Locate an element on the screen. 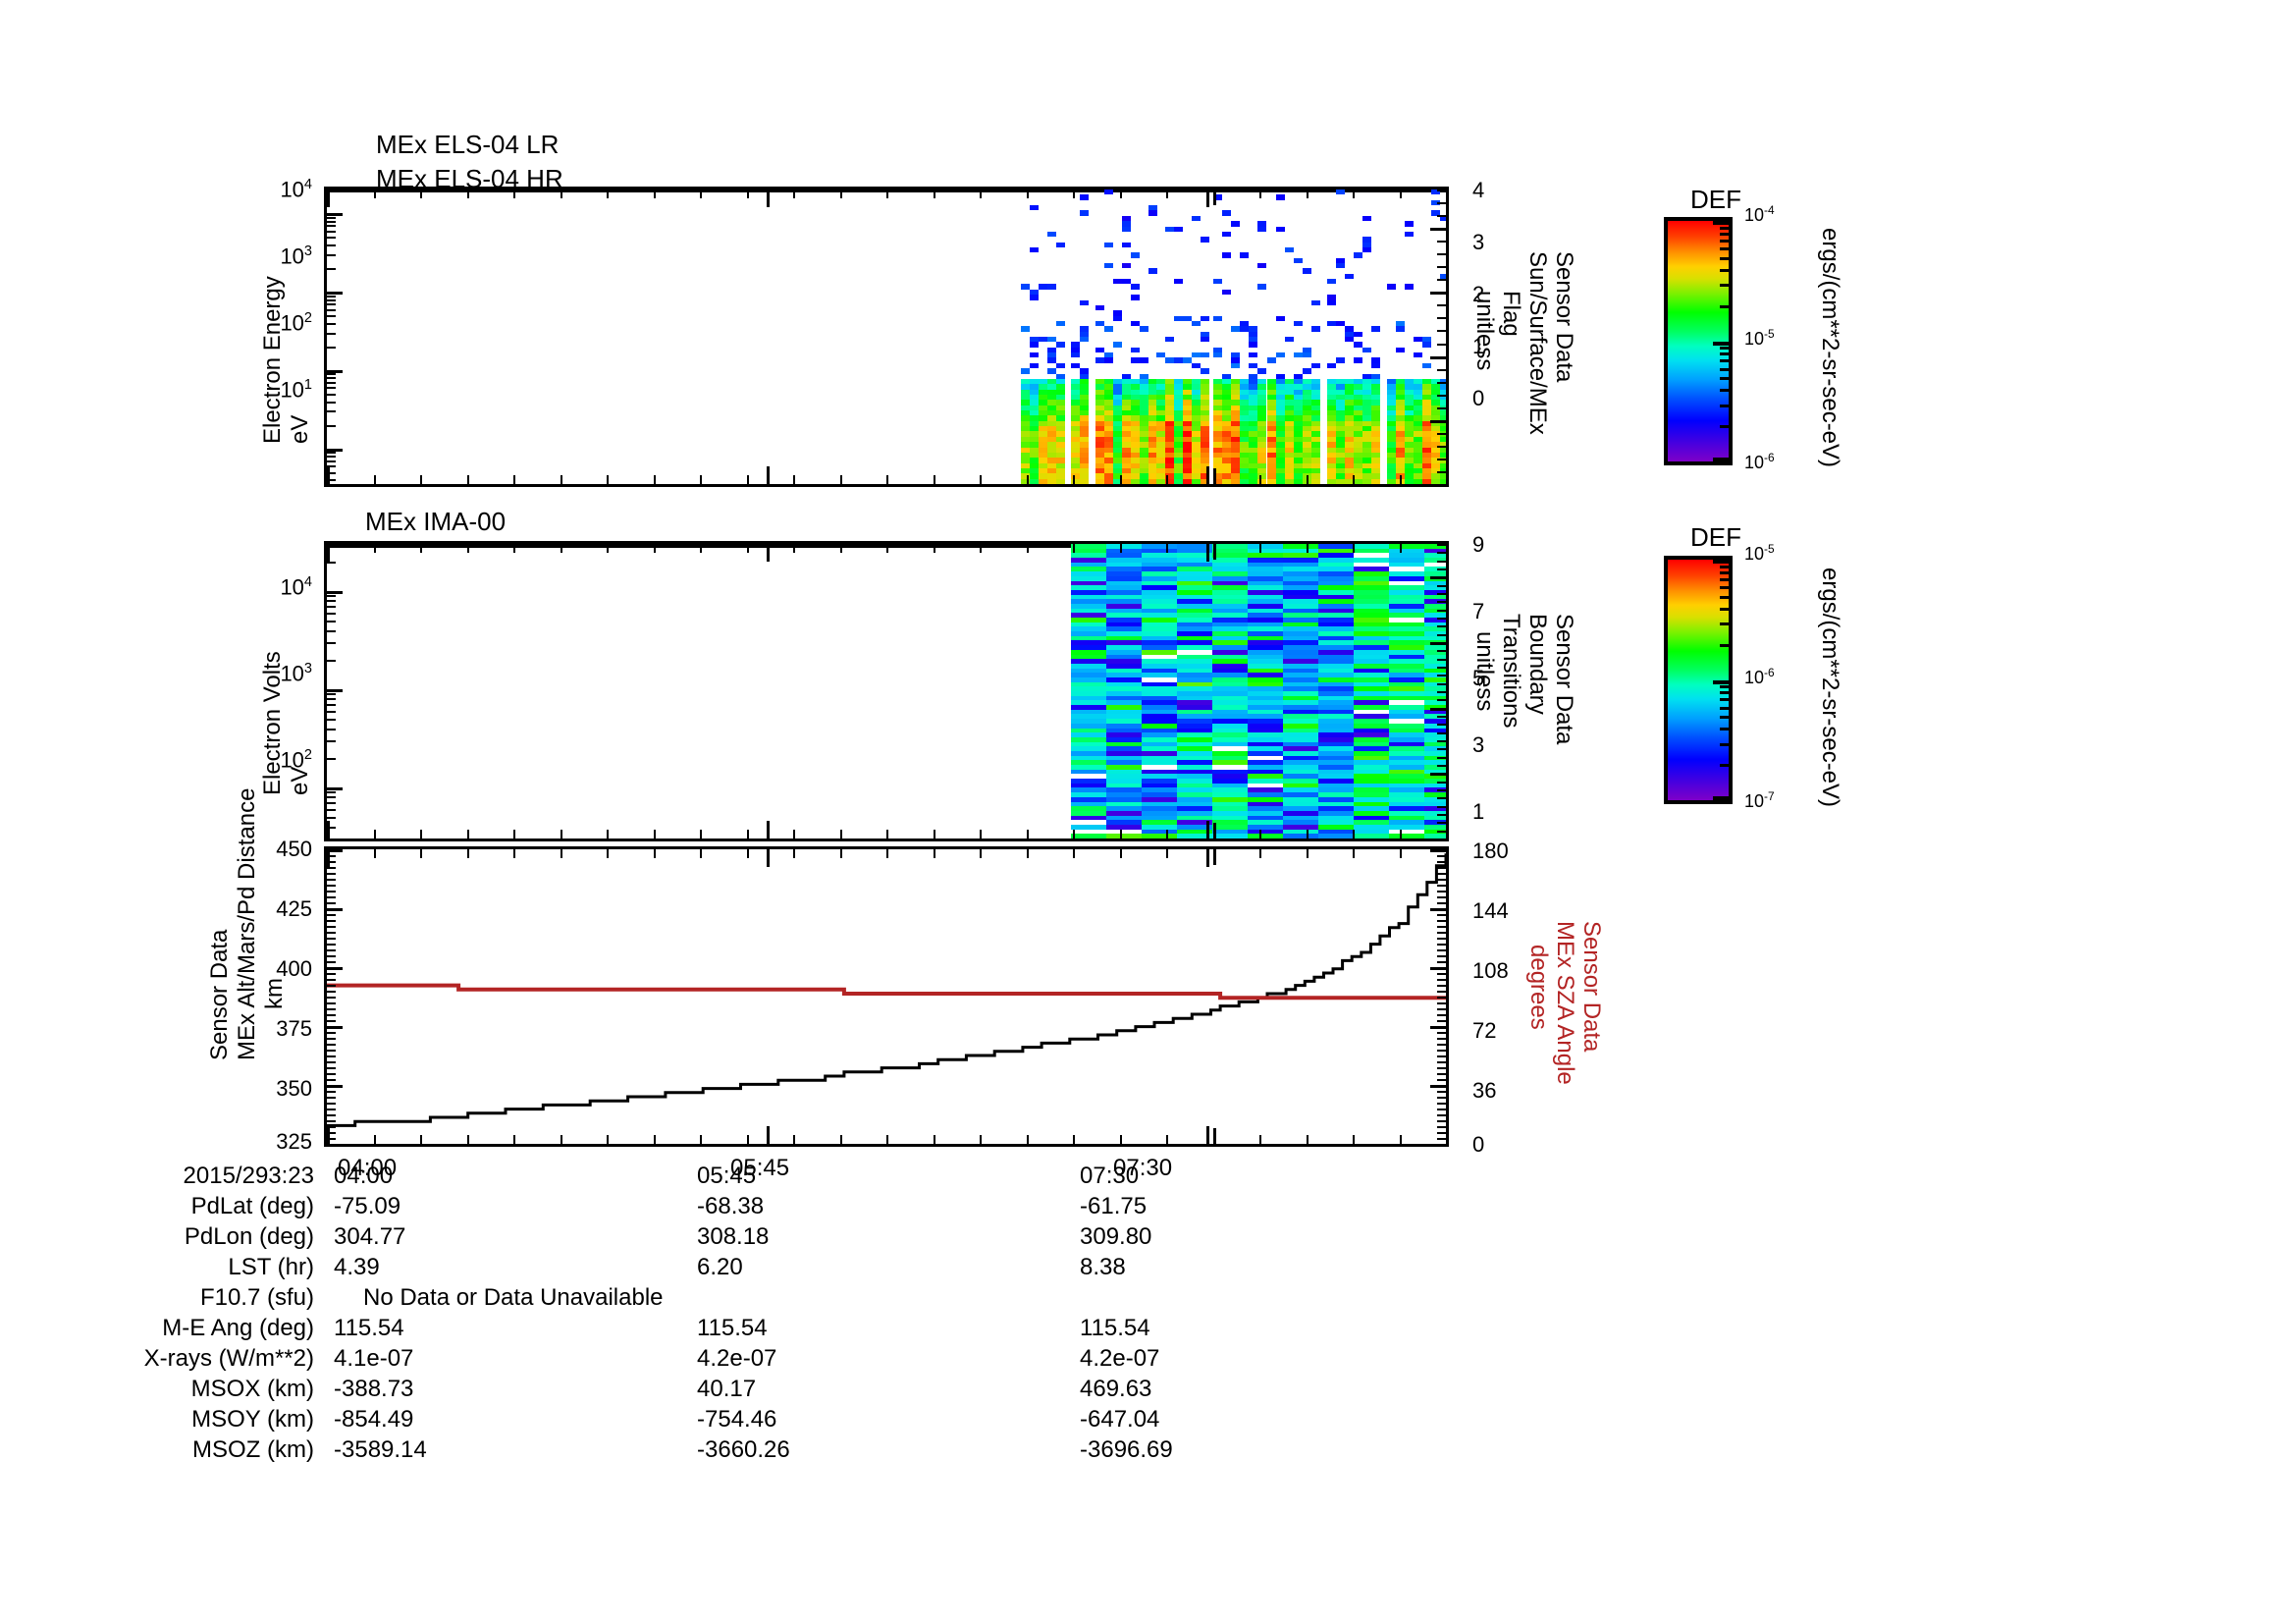 Image resolution: width=2296 pixels, height=1623 pixels. panel3-altitude-trace is located at coordinates (886, 990).